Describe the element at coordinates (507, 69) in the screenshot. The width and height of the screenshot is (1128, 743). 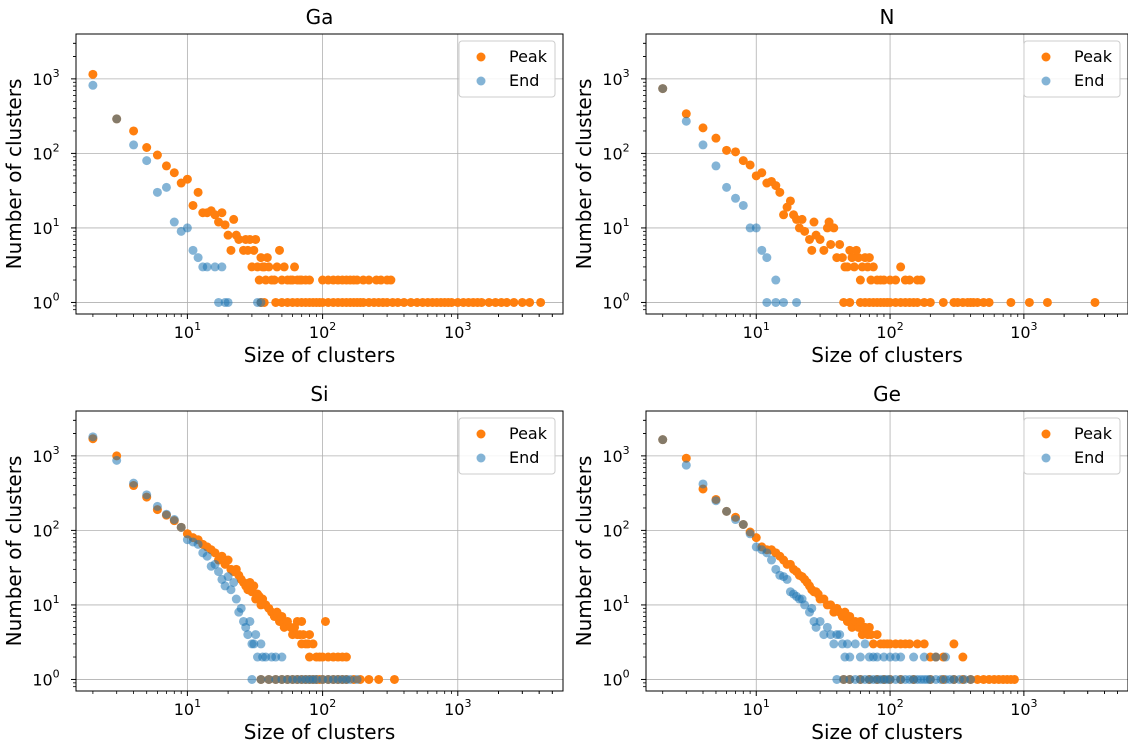
I see `legend: Peak End` at that location.